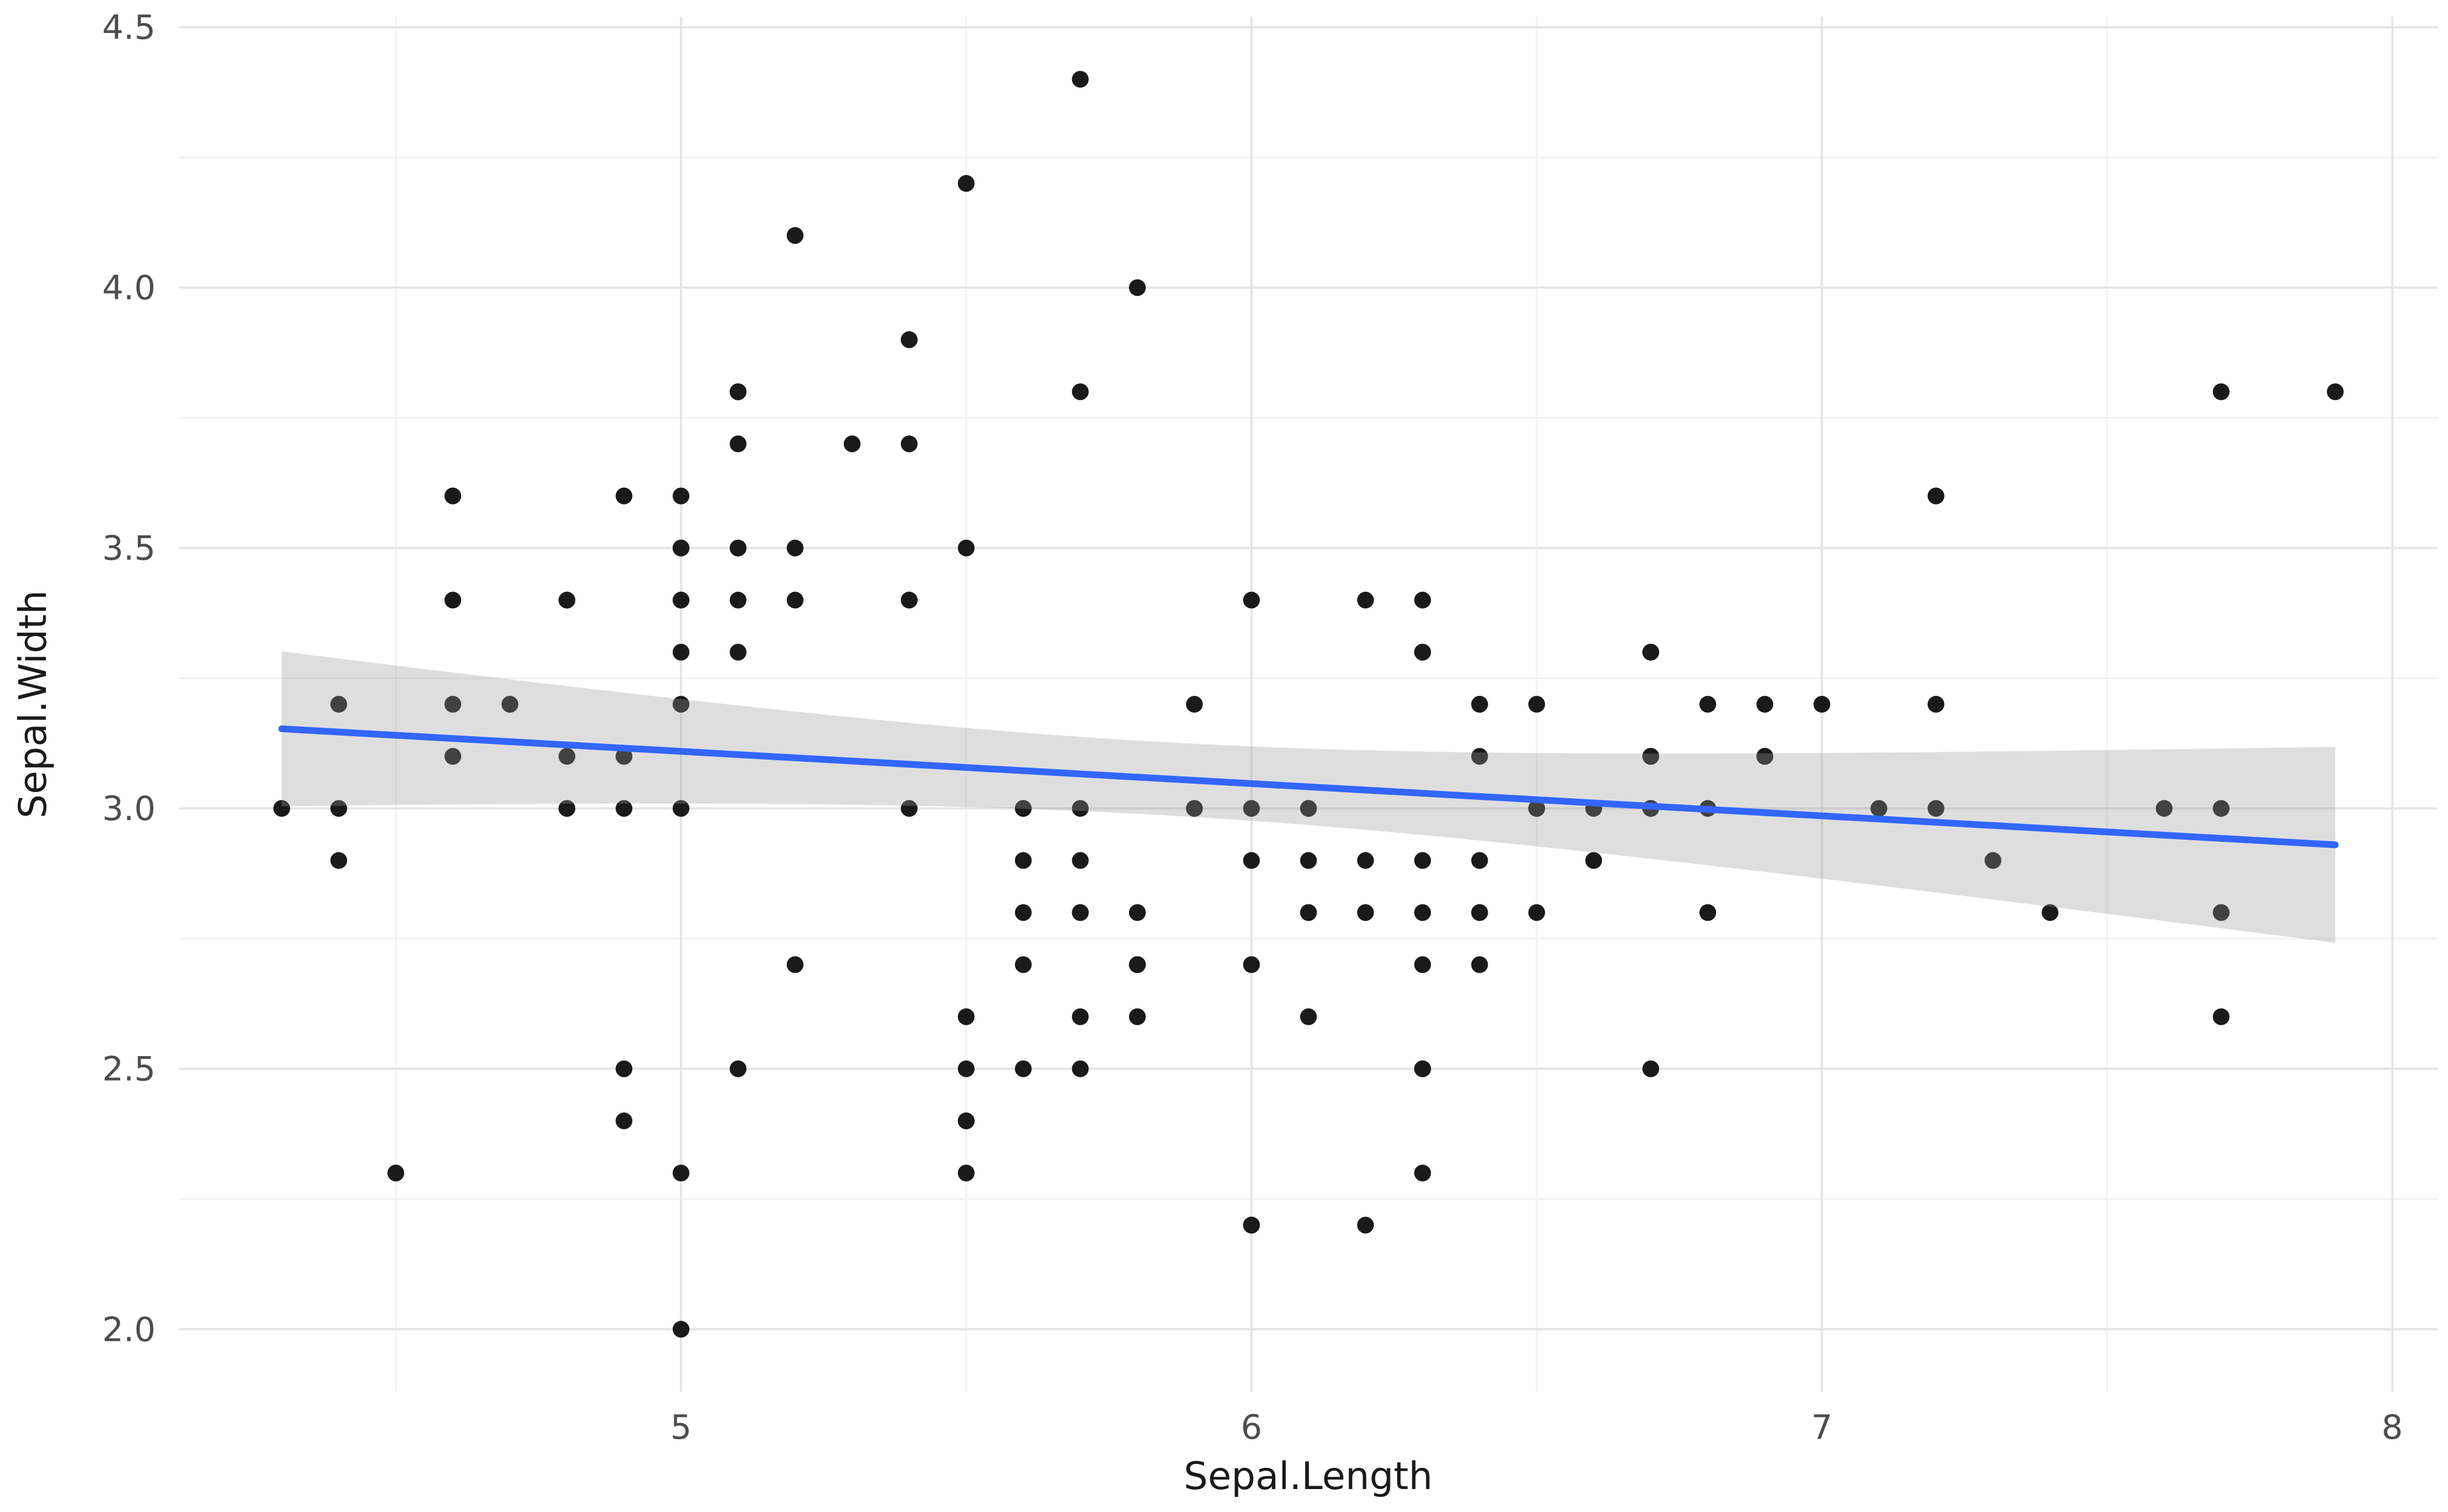  What do you see at coordinates (129, 288) in the screenshot?
I see `y-tick-label: 4.0` at bounding box center [129, 288].